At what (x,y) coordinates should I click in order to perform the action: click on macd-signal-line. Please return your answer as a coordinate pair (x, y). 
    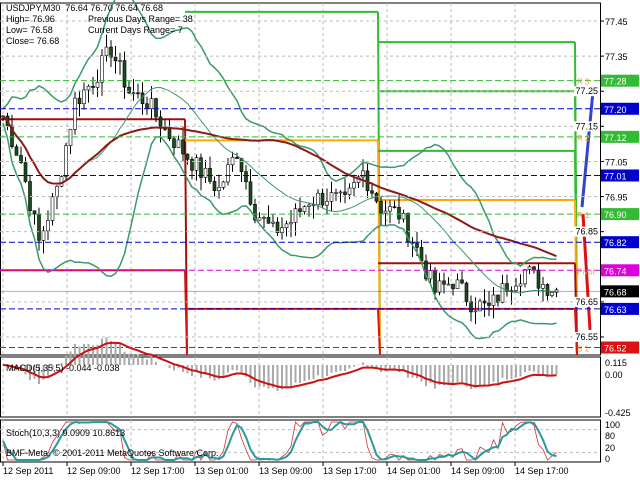
    Looking at the image, I should click on (279, 365).